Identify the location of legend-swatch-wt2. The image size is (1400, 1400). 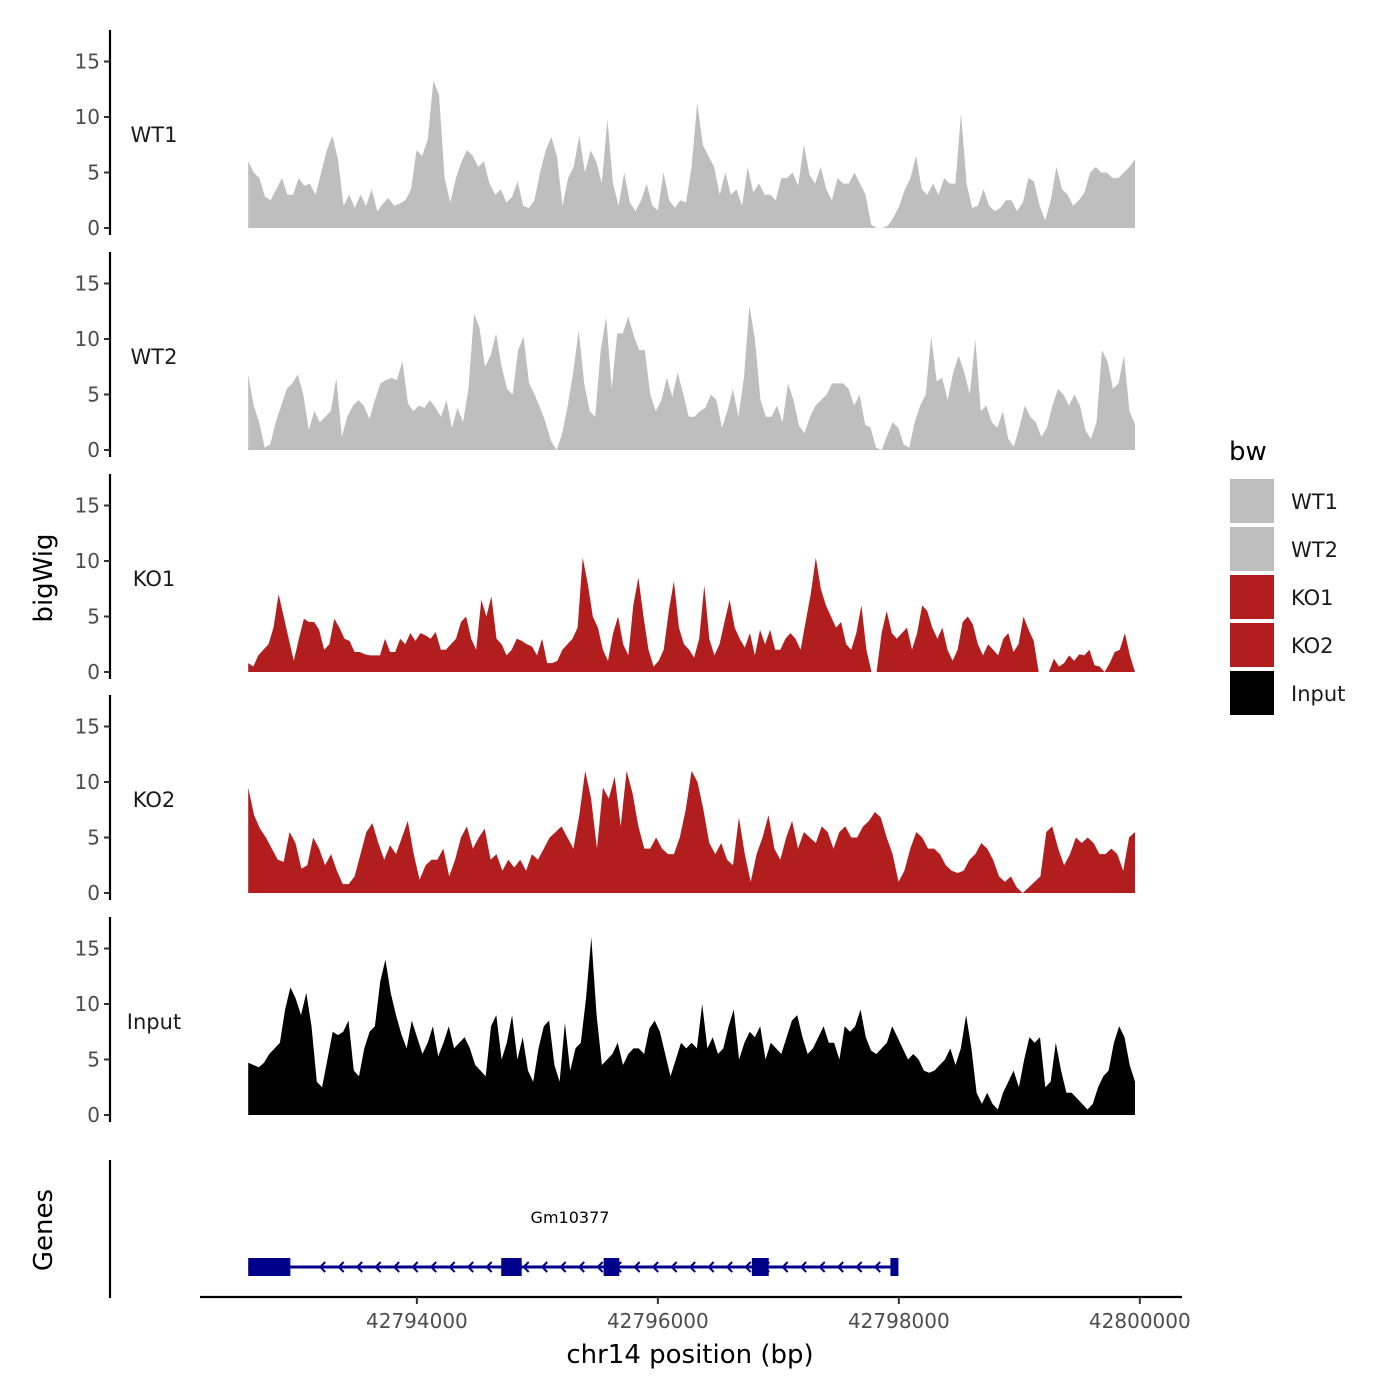
(1252, 549).